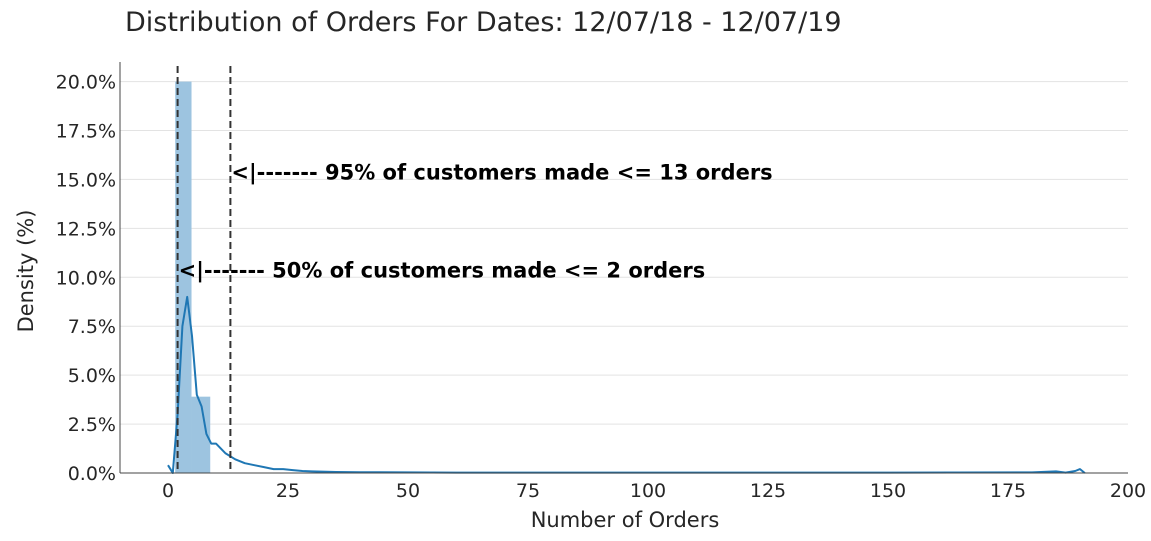  What do you see at coordinates (1128, 491) in the screenshot?
I see `x-tick-label-8: 200` at bounding box center [1128, 491].